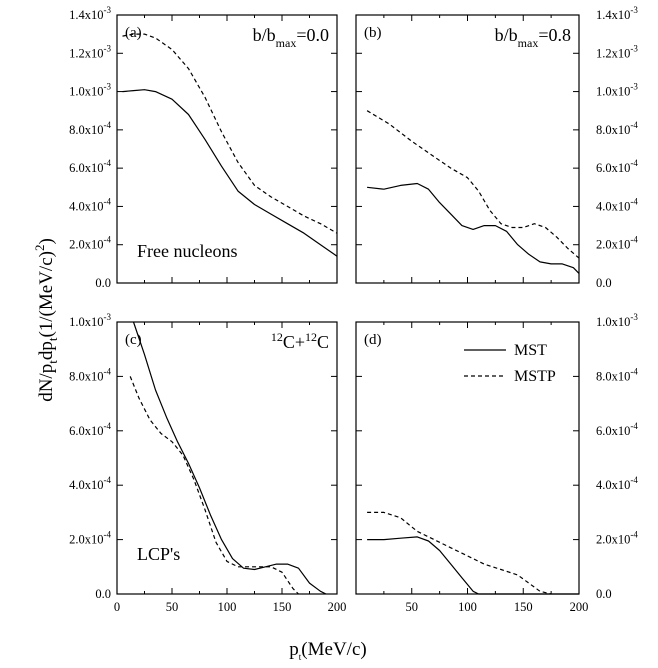 This screenshot has width=658, height=668. I want to click on legend-label-mst: MST, so click(530, 350).